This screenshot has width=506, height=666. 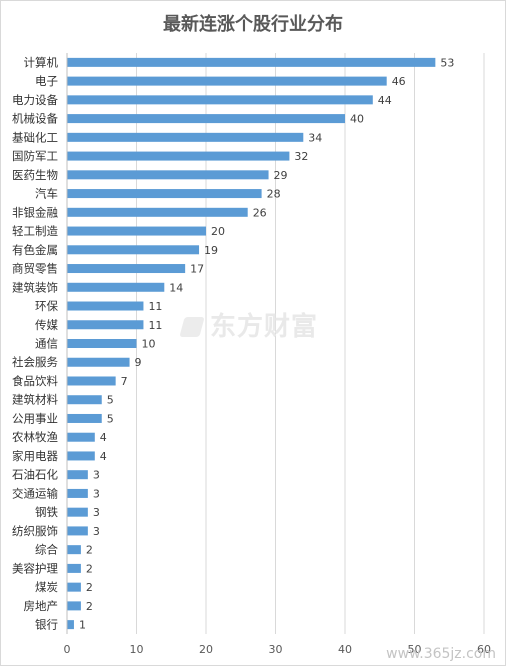 What do you see at coordinates (35, 418) in the screenshot?
I see `category-label: 公用事业` at bounding box center [35, 418].